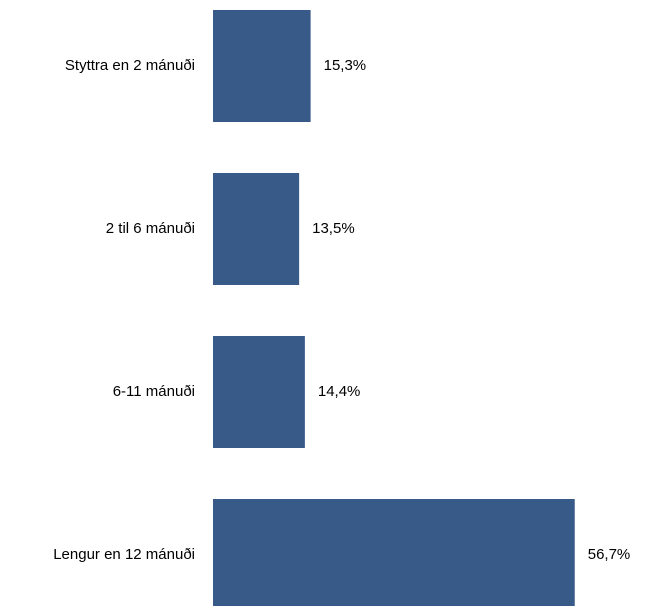  What do you see at coordinates (339, 391) in the screenshot?
I see `value-label-3: 14,4%` at bounding box center [339, 391].